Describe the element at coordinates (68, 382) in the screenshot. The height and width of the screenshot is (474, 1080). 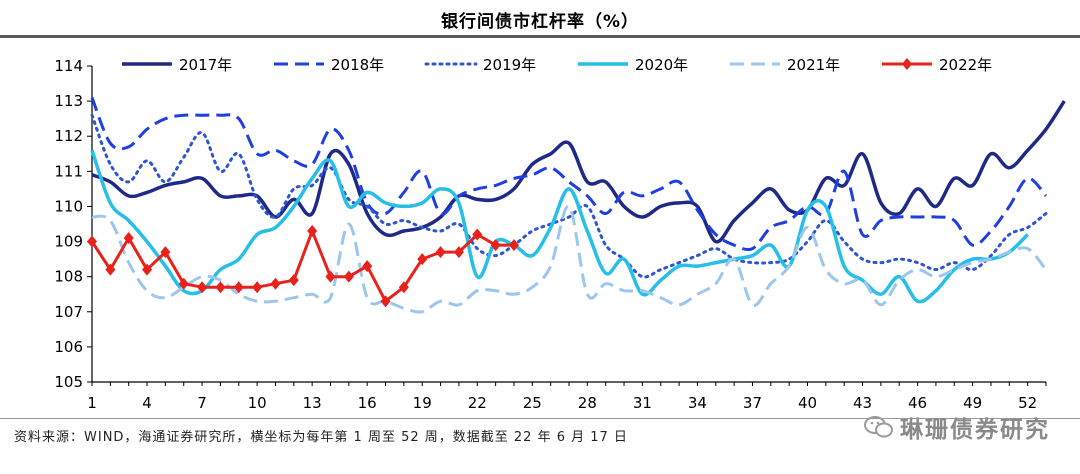
I see `y-tick-label: 105` at that location.